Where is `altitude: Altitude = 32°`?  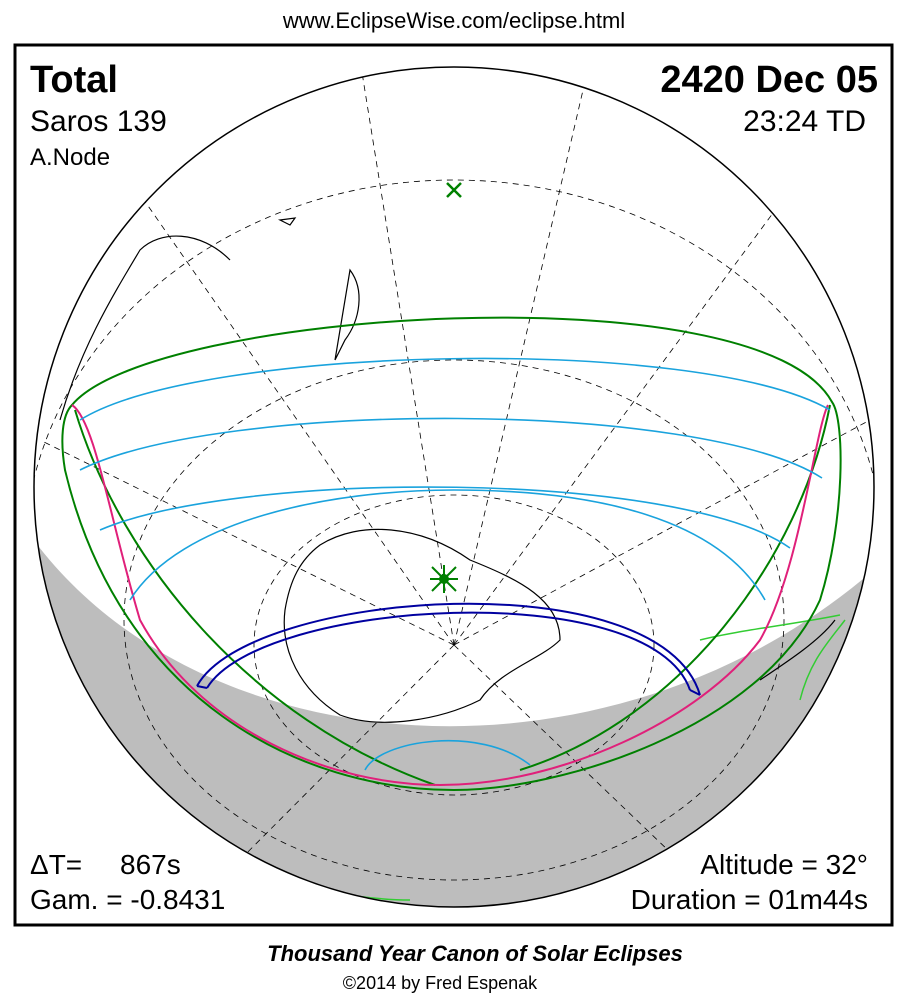 altitude: Altitude = 32° is located at coordinates (784, 864).